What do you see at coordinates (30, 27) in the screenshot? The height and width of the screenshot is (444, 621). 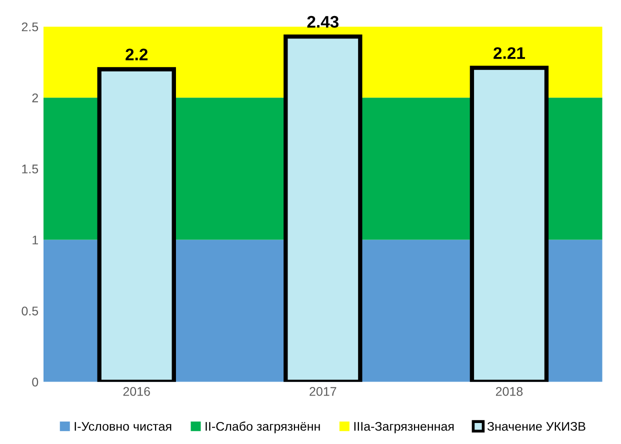 I see `y-tick-label: 2.5` at bounding box center [30, 27].